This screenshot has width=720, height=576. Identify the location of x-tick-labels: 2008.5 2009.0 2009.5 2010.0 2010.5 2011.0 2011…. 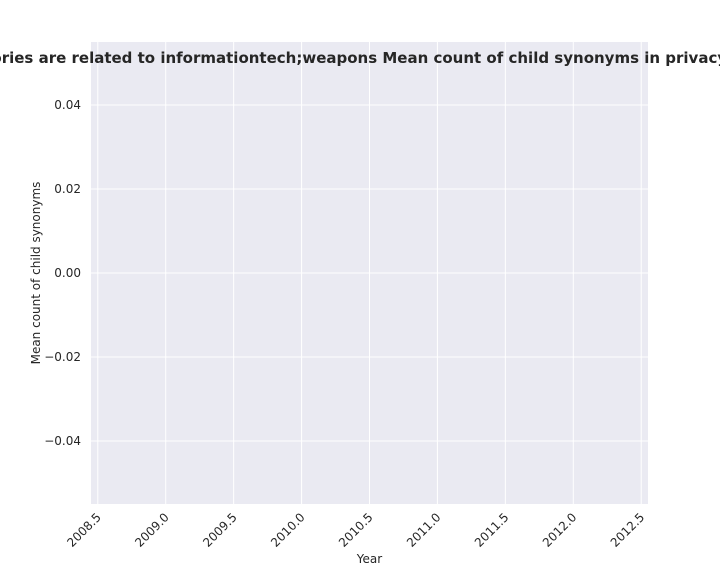
(355, 530).